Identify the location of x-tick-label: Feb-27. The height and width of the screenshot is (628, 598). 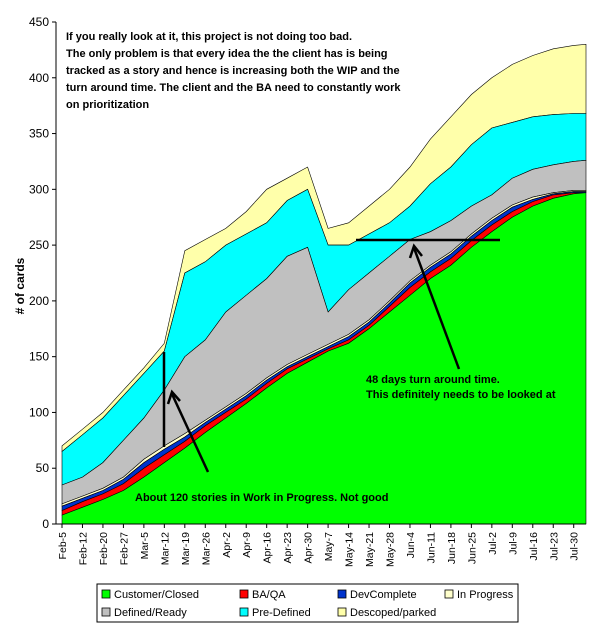
(124, 548).